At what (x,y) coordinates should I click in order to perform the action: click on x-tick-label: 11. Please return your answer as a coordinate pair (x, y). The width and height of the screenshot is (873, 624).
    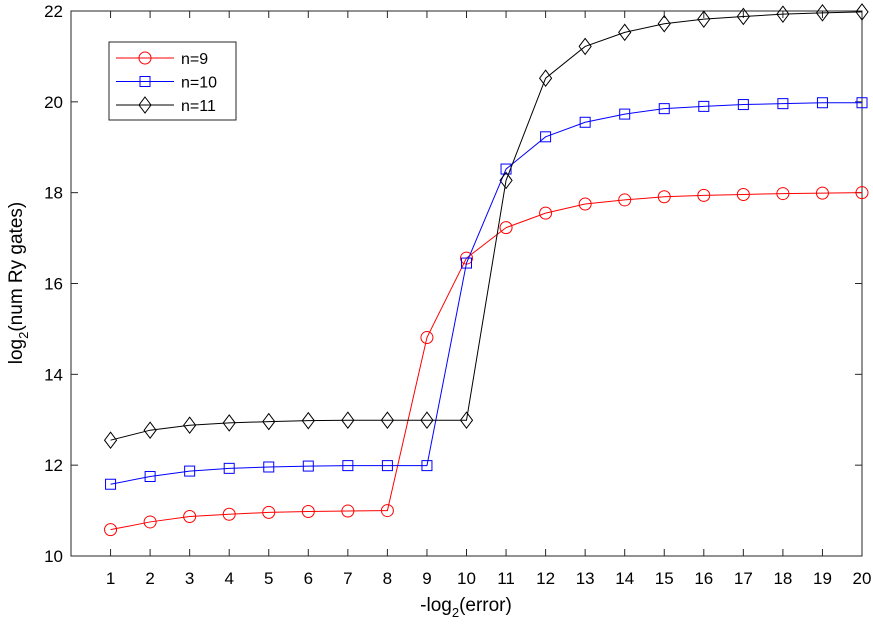
    Looking at the image, I should click on (506, 578).